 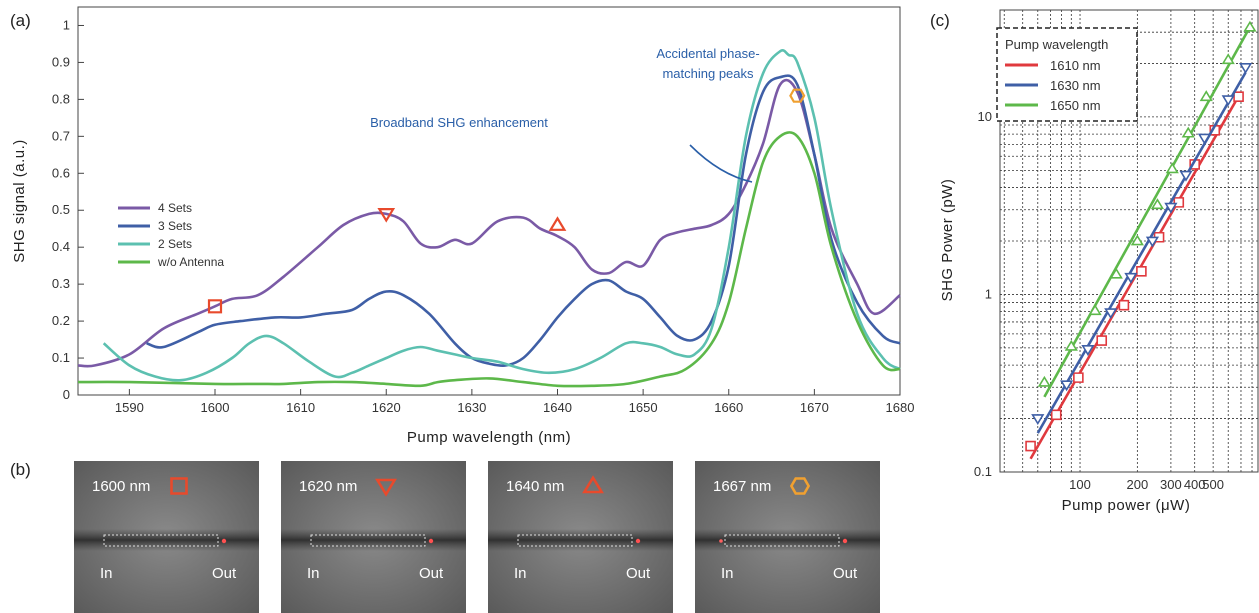 I want to click on marker-triangle-down, so click(x=386, y=215).